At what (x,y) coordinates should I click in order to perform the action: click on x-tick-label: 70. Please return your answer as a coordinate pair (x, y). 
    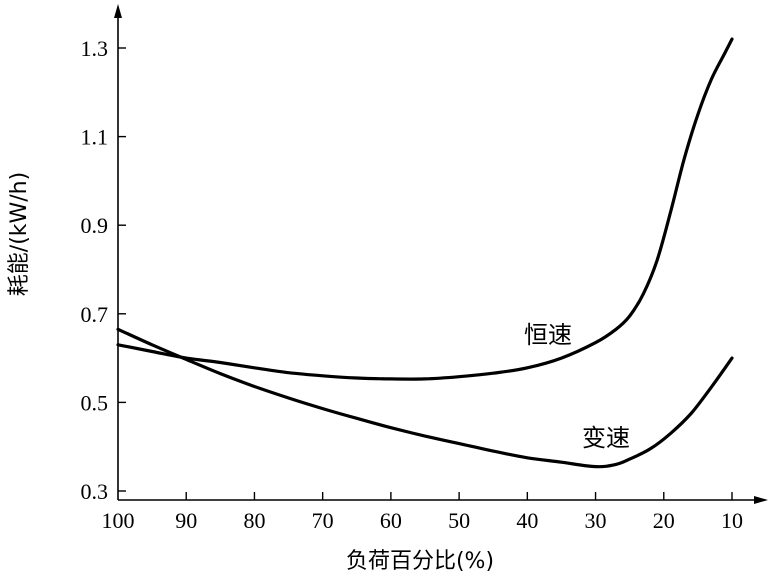
    Looking at the image, I should click on (323, 520).